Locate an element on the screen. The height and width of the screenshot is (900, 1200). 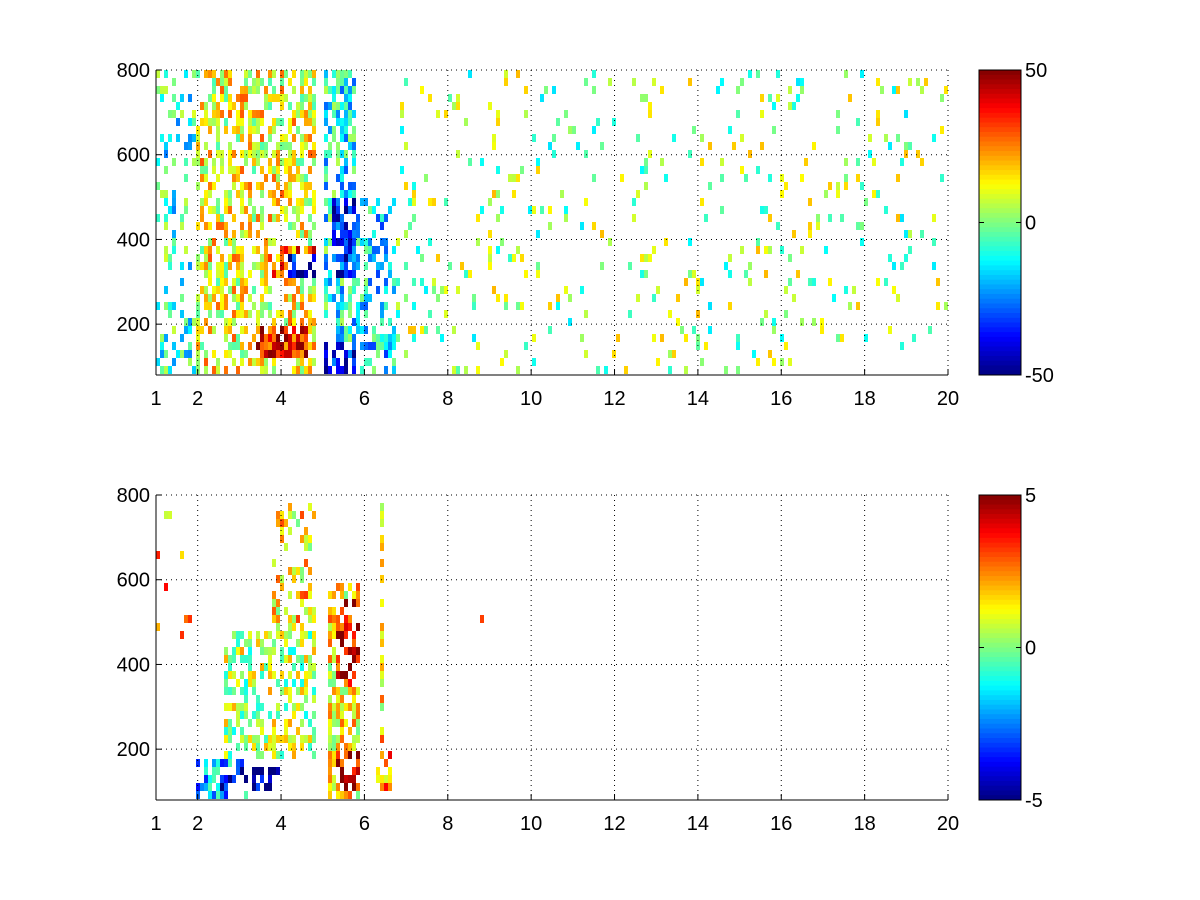
x-tick-label: 20 is located at coordinates (948, 824).